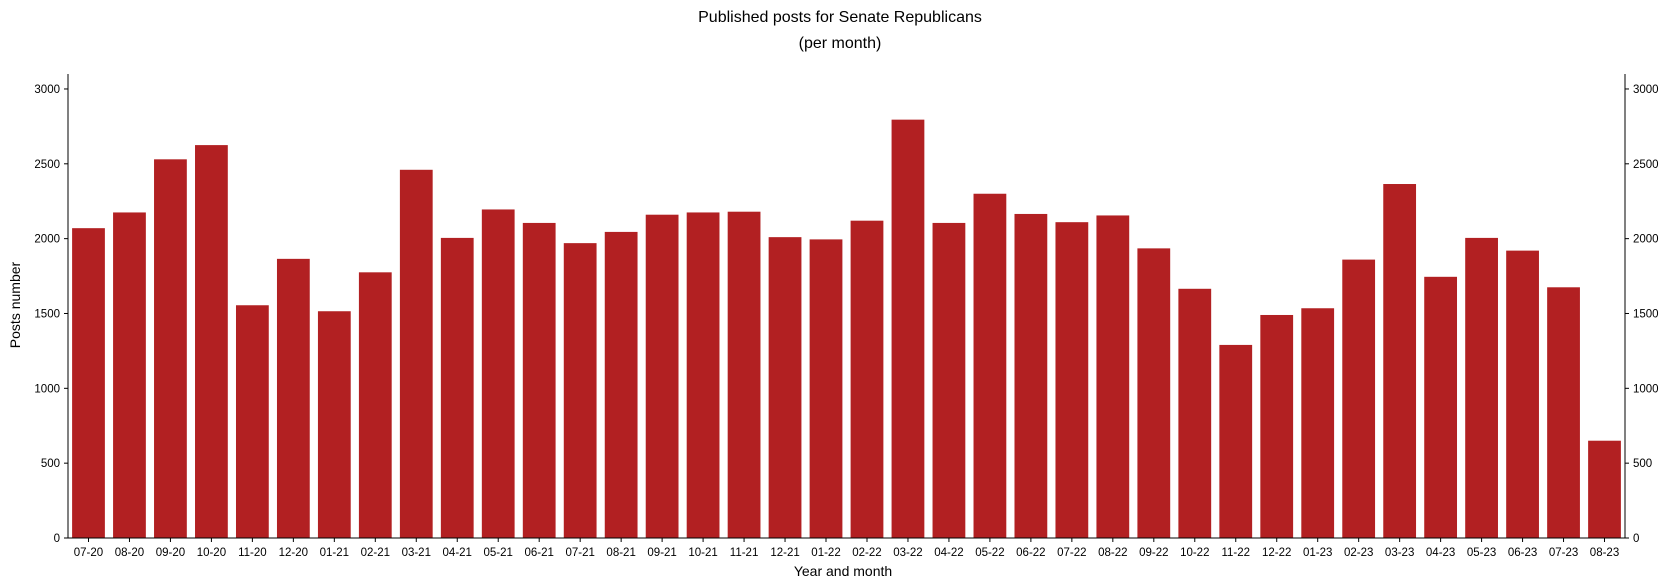 This screenshot has height=587, width=1665. What do you see at coordinates (843, 571) in the screenshot?
I see `x-axis-label: Year and month` at bounding box center [843, 571].